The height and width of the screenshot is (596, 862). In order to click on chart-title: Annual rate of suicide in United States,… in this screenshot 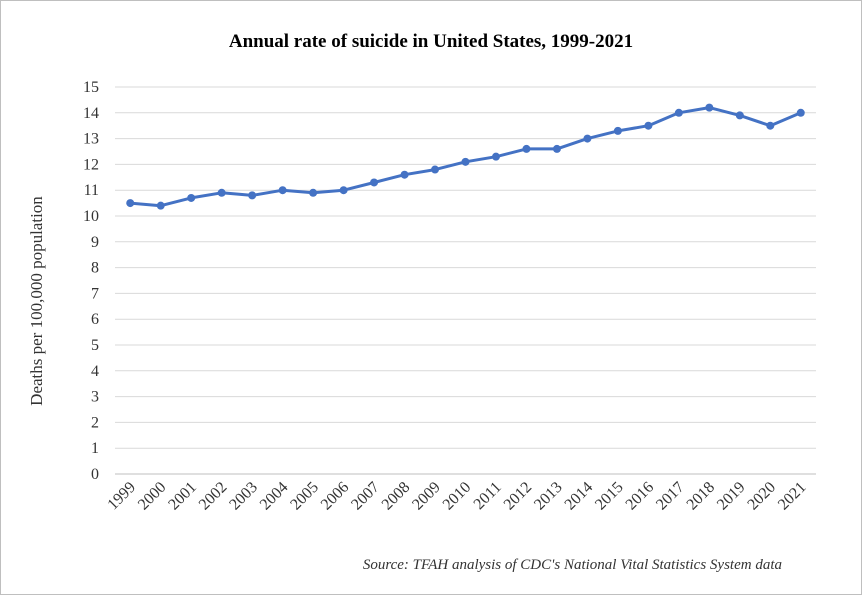, I will do `click(431, 41)`.